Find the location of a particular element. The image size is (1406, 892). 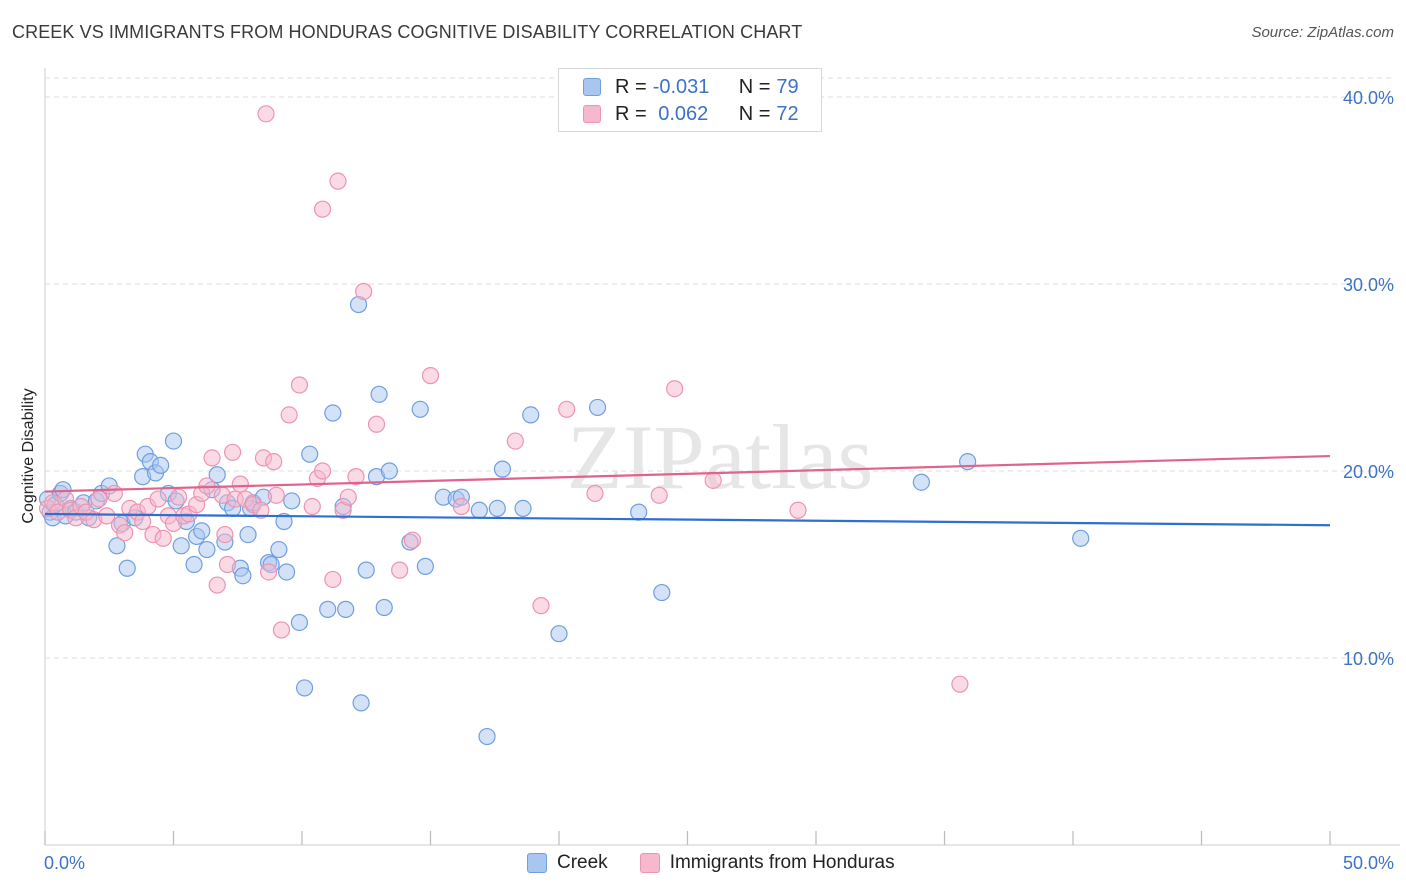

n-value-honduras: 72 is located at coordinates (787, 113).